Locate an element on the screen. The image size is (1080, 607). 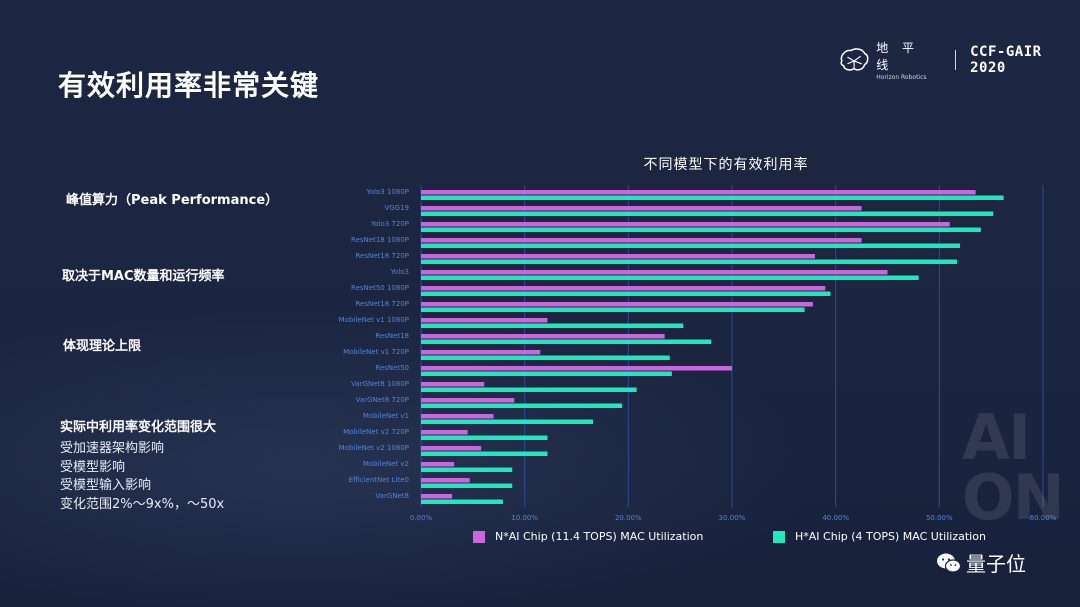
ai-on-watermark: AI ON is located at coordinates (1013, 467).